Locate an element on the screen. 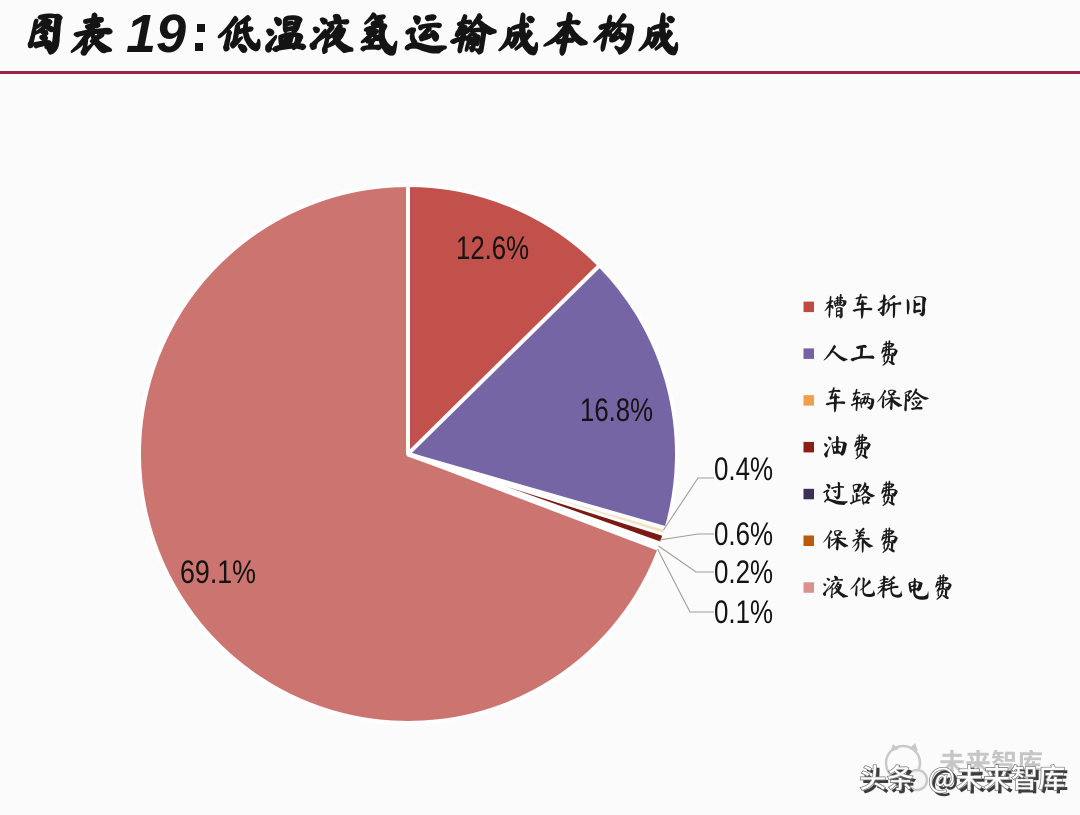 This screenshot has height=815, width=1080. svg-text: 0.1% is located at coordinates (743, 612).